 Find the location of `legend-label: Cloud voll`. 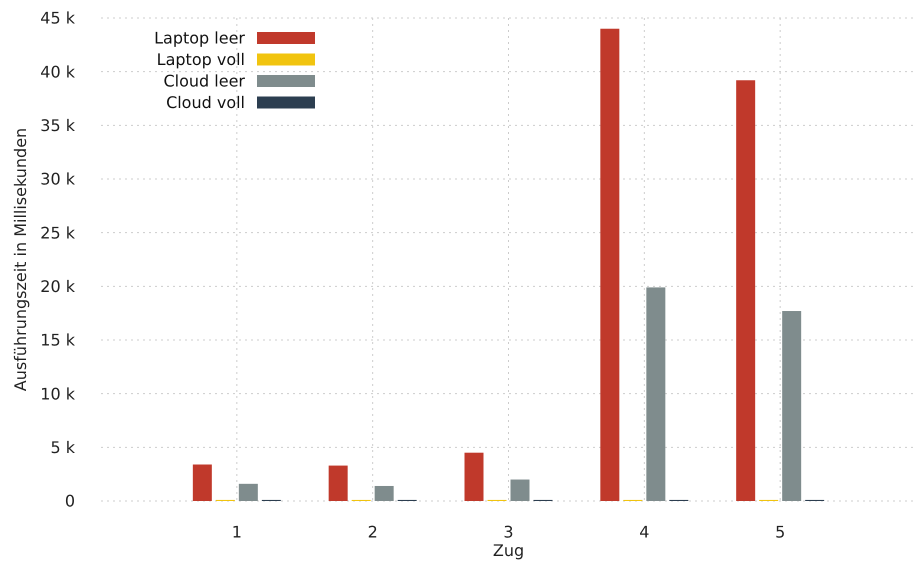

legend-label: Cloud voll is located at coordinates (205, 102).